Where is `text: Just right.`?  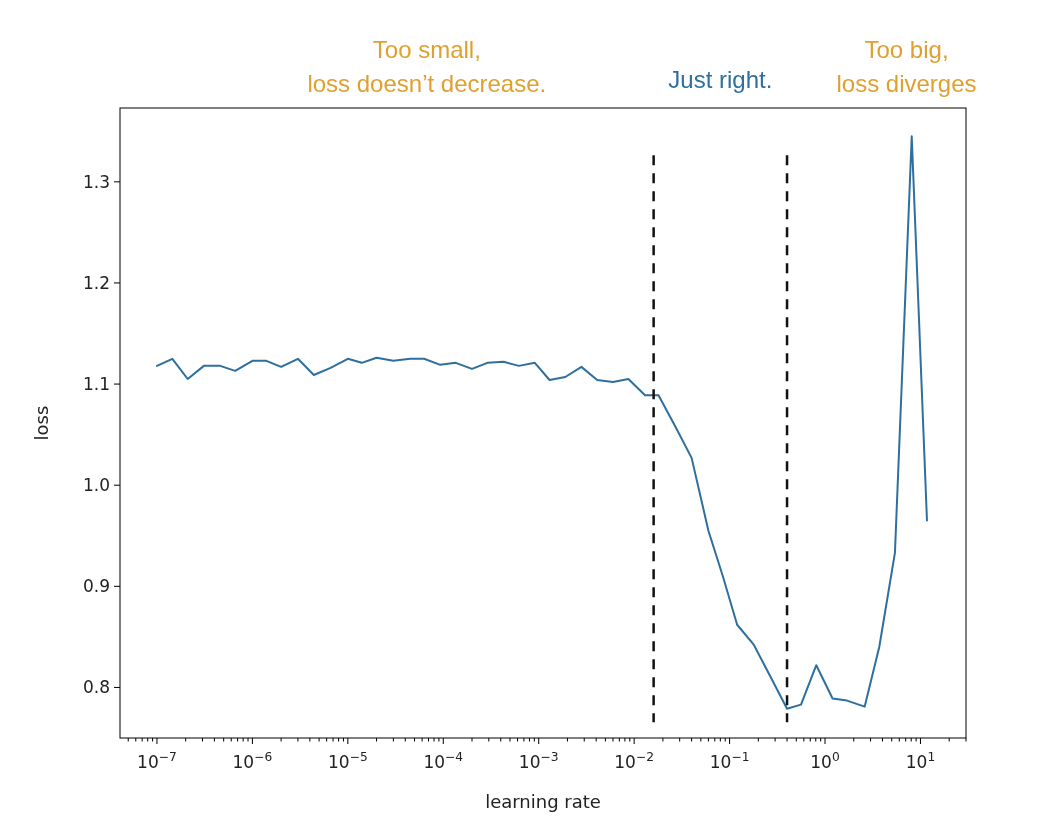
text: Just right. is located at coordinates (720, 79).